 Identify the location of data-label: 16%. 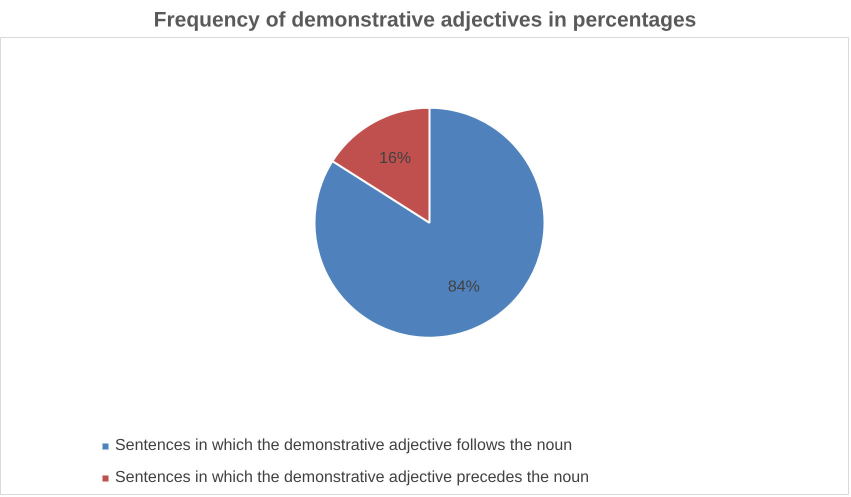
(395, 158).